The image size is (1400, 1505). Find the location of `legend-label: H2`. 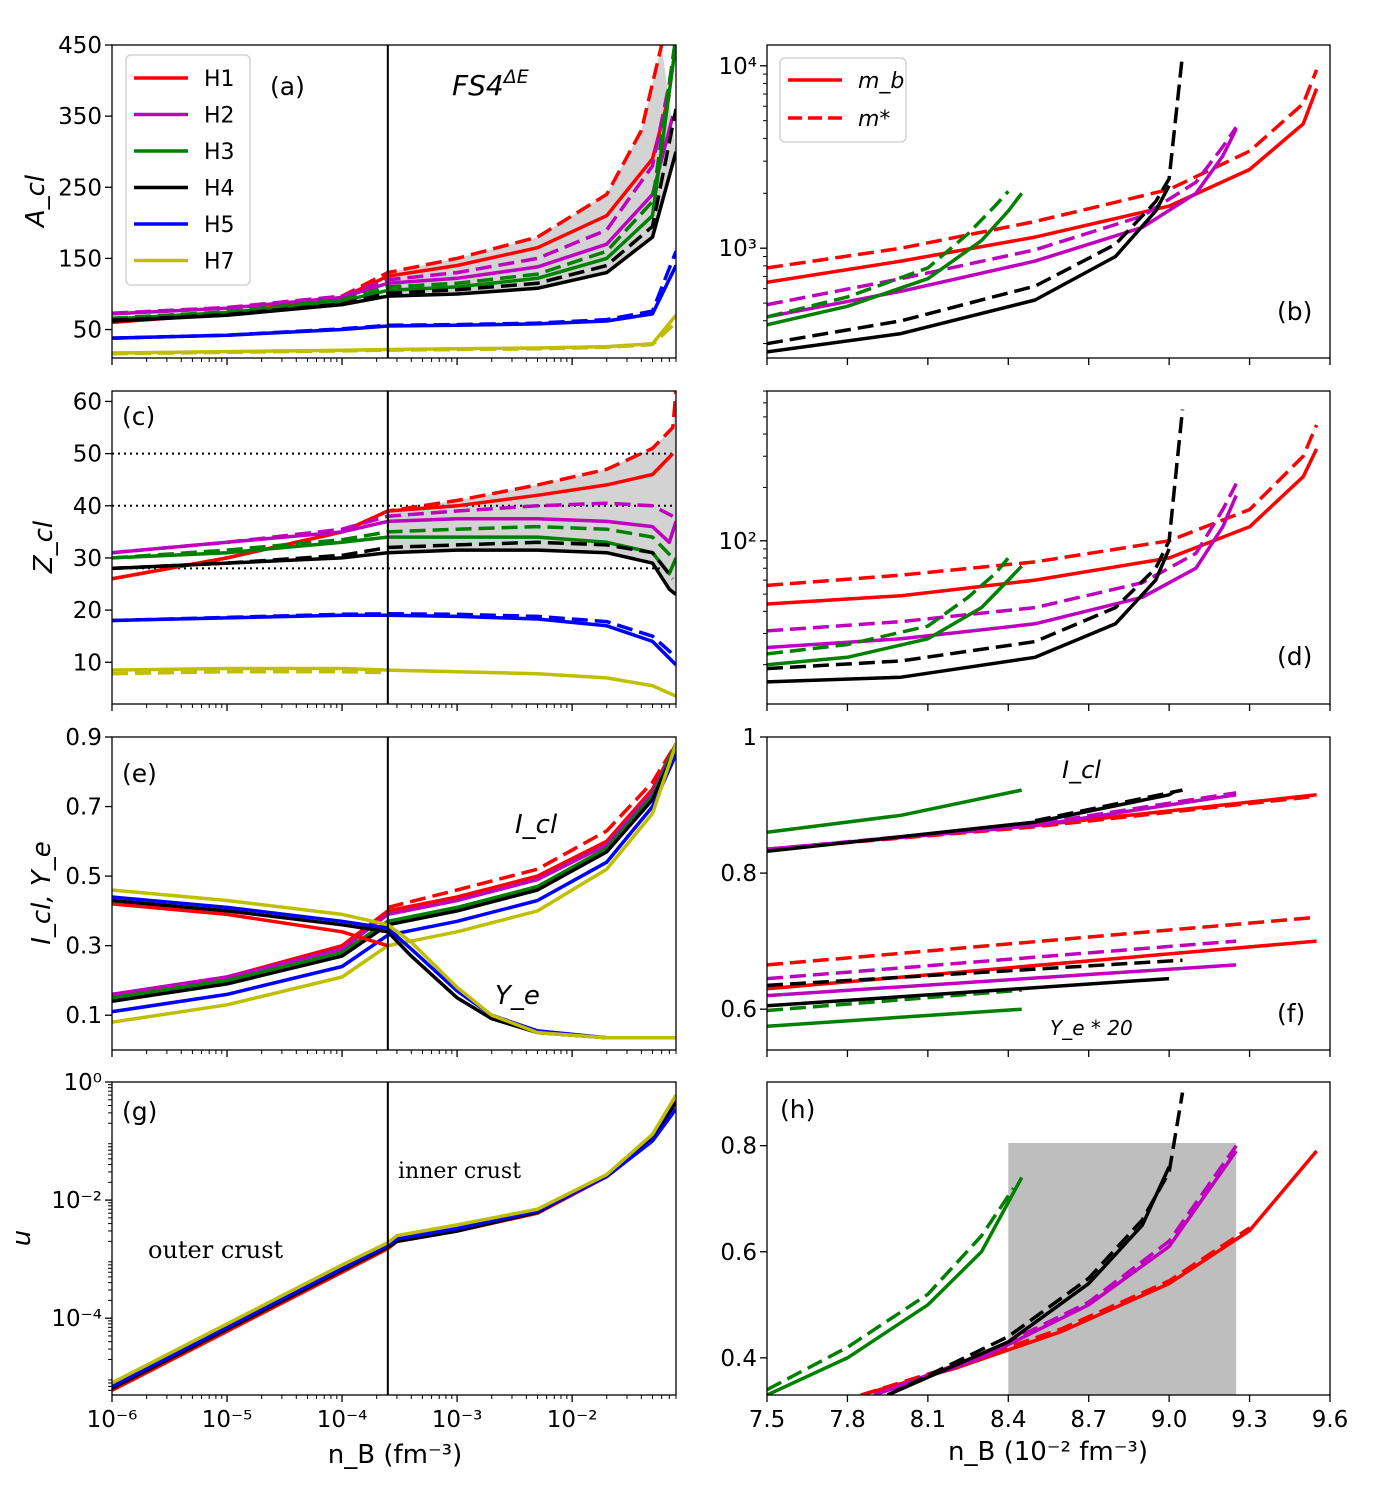

legend-label: H2 is located at coordinates (219, 116).